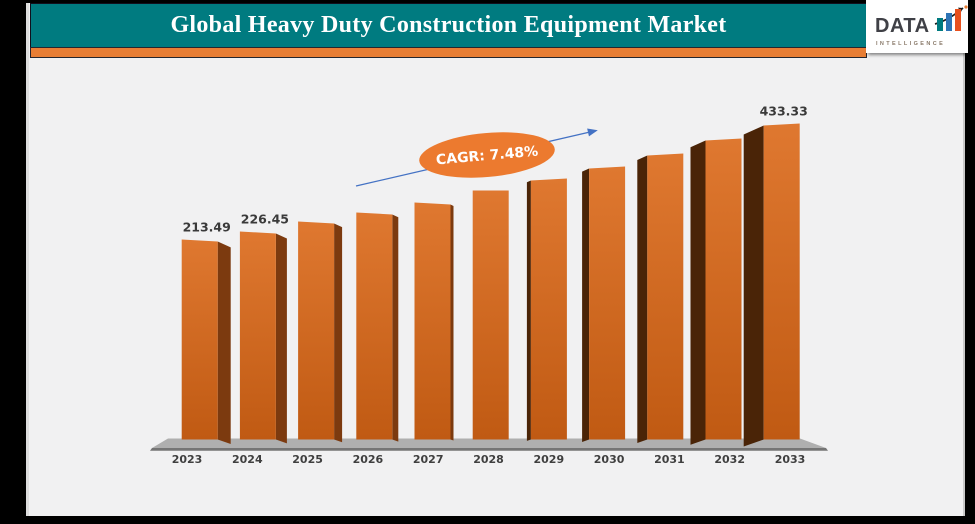 The width and height of the screenshot is (975, 524). I want to click on x-axis-label-2024: 2024, so click(247, 459).